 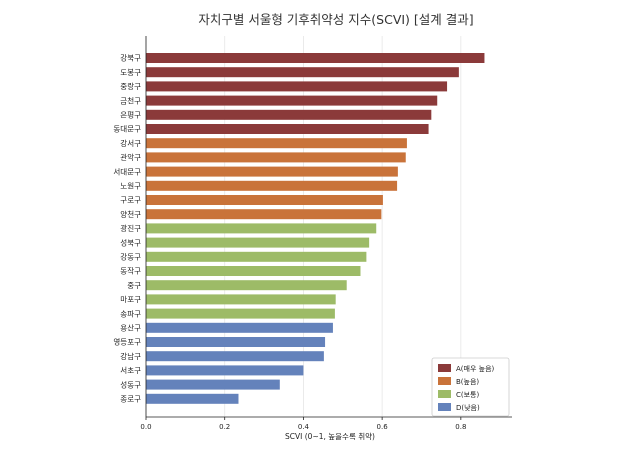 I want to click on category-label-7: 관악구, so click(x=130, y=157).